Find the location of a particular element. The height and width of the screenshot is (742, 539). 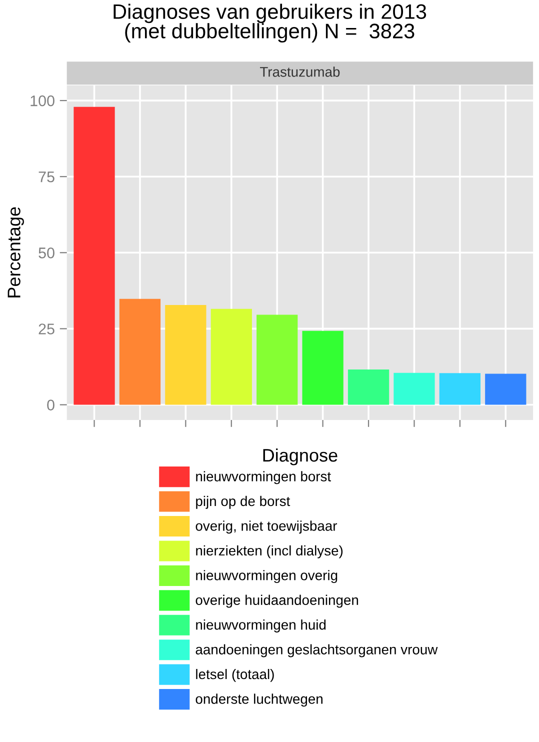

legend-label: pijn op de borst is located at coordinates (243, 502).